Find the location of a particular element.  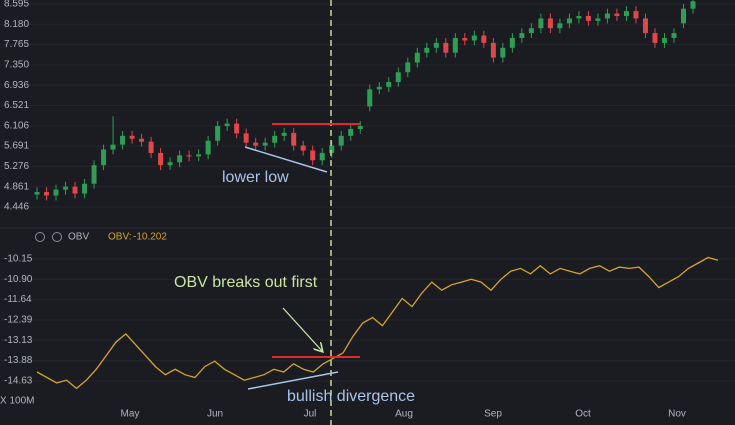

y-tick-label: -10.90 is located at coordinates (18, 279).